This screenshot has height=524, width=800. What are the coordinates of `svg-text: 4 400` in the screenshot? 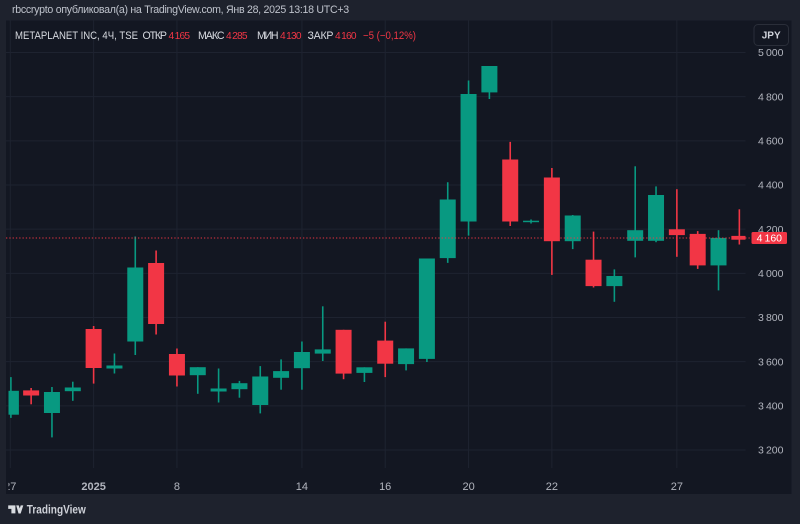 It's located at (771, 186).